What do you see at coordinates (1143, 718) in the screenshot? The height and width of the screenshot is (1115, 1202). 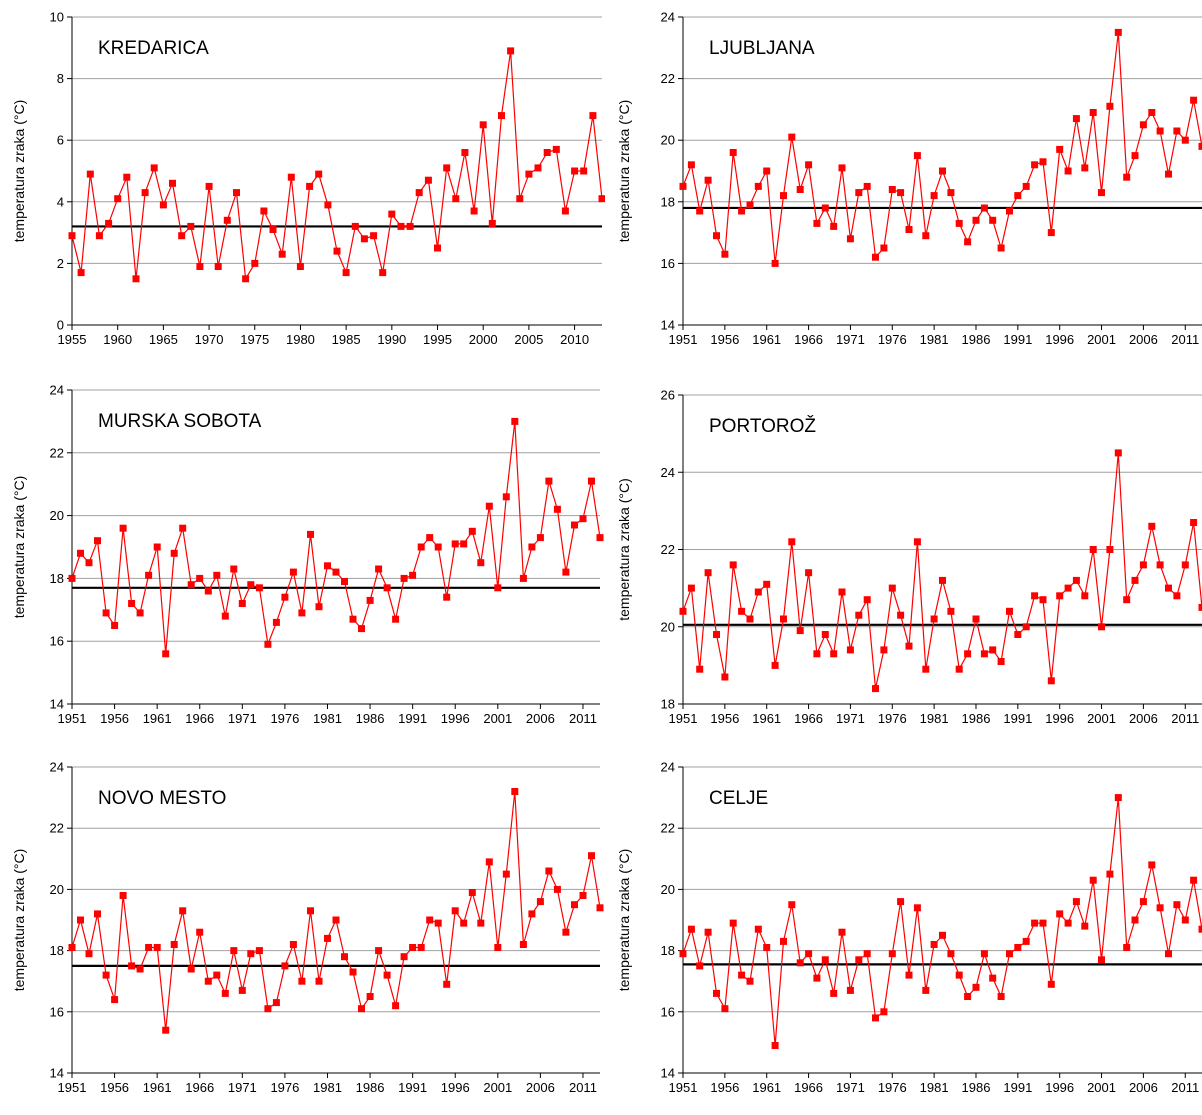 I see `x-tick-label: 2006` at bounding box center [1143, 718].